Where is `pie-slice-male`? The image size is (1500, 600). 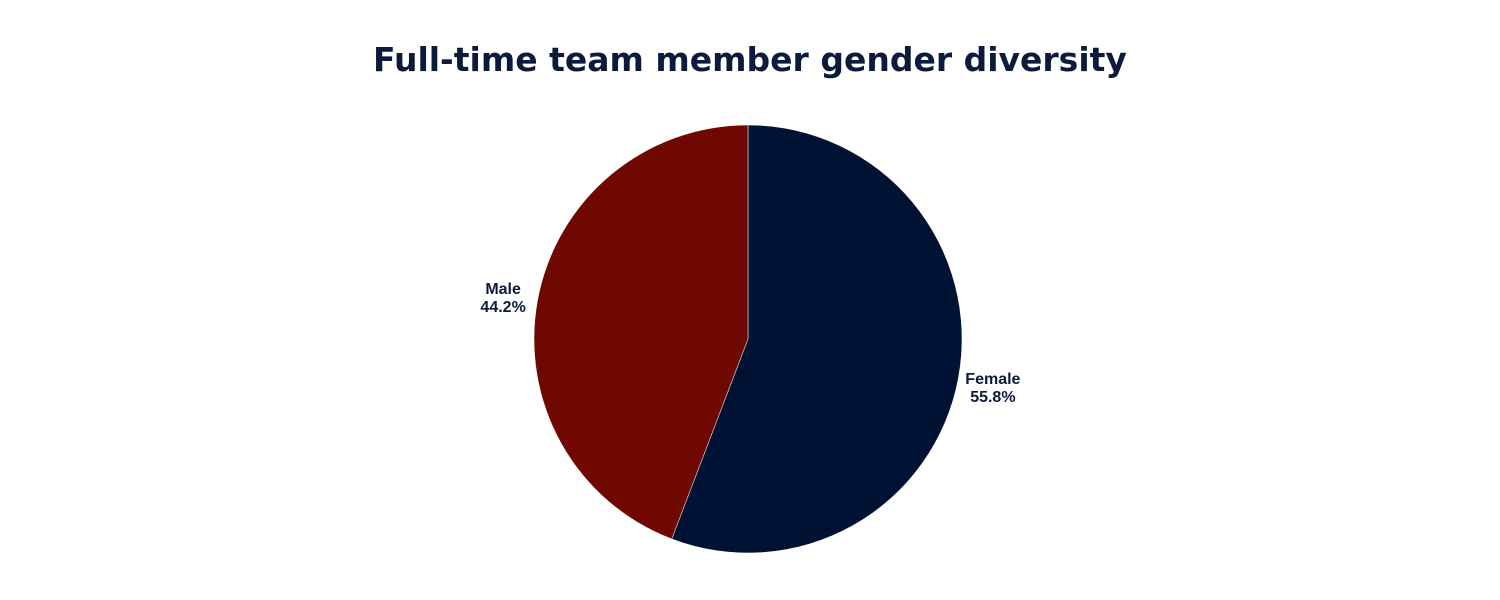
pie-slice-male is located at coordinates (641, 332).